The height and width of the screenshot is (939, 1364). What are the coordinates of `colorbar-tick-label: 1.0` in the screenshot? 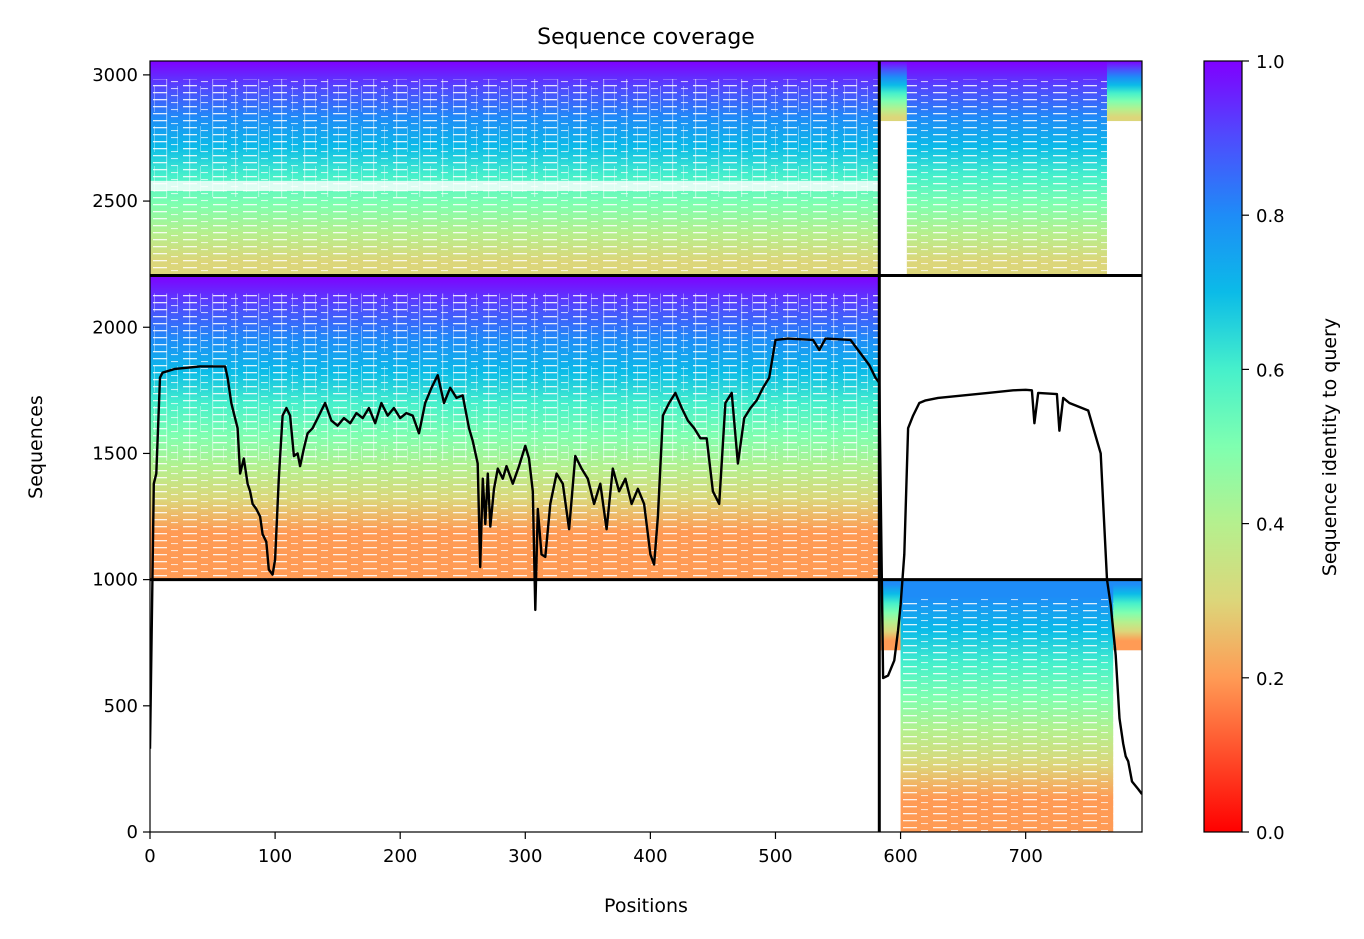 It's located at (1270, 62).